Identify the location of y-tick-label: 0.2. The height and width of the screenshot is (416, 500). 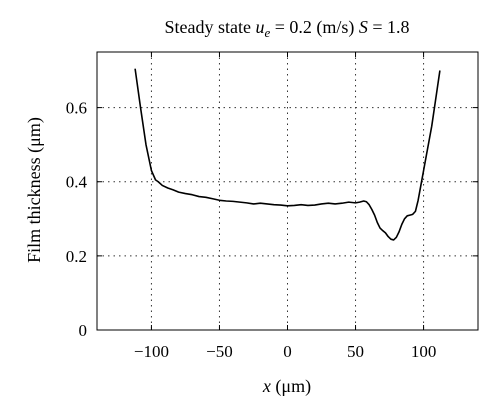
(76, 256).